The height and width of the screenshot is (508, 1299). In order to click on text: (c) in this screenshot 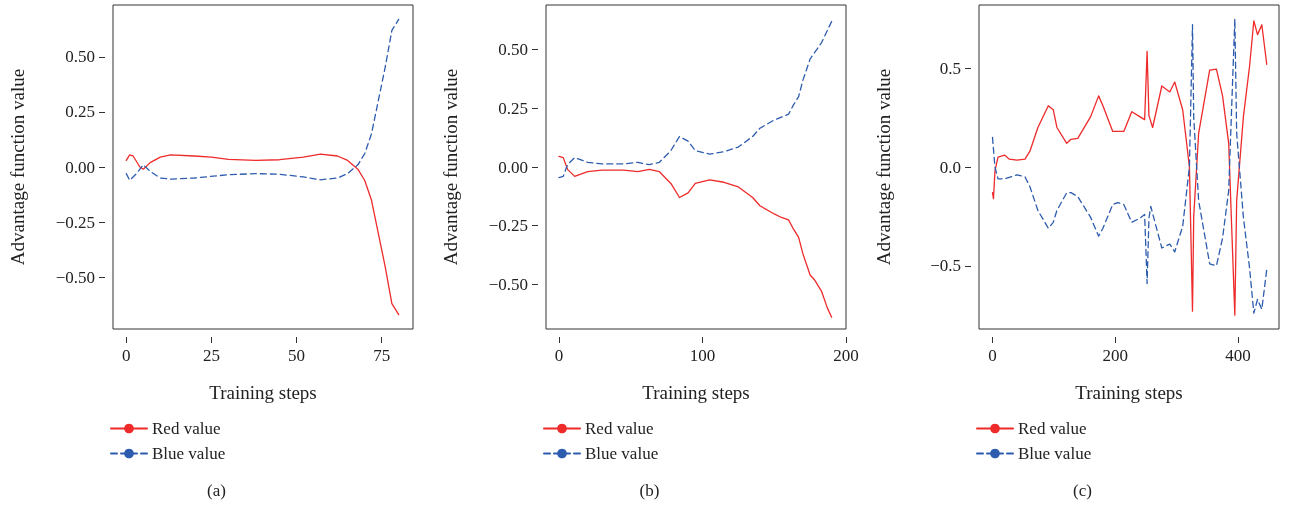, I will do `click(1082, 490)`.